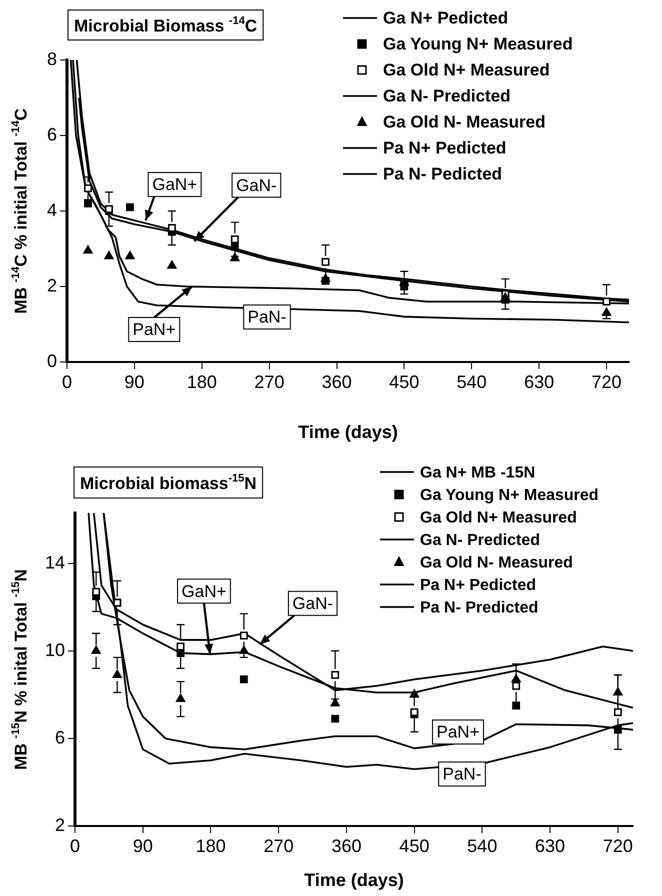 The width and height of the screenshot is (662, 896). I want to click on y-tick-label: 4, so click(51, 210).